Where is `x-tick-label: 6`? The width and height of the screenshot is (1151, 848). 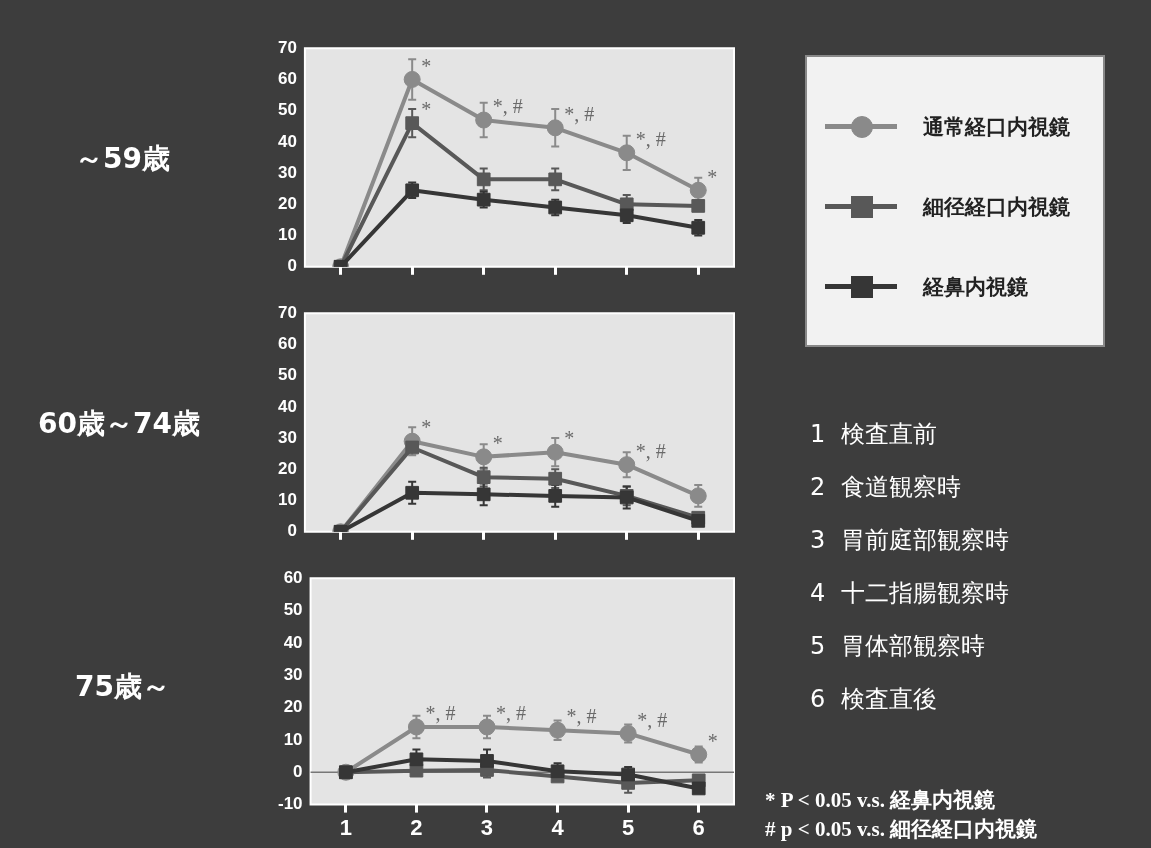 x-tick-label: 6 is located at coordinates (698, 827).